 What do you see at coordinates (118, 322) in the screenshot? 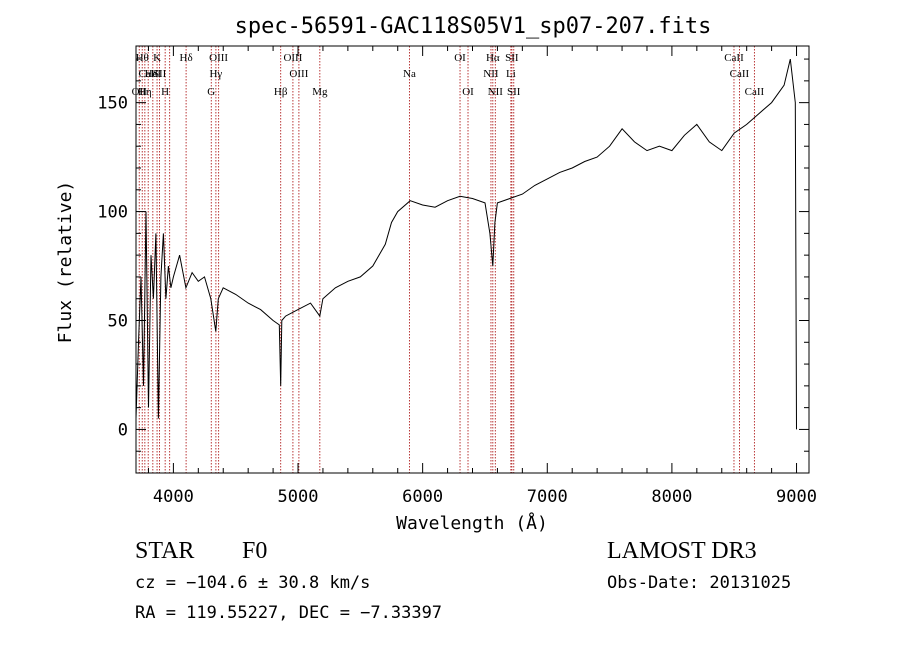
I see `y-tick-label: 50` at bounding box center [118, 322].